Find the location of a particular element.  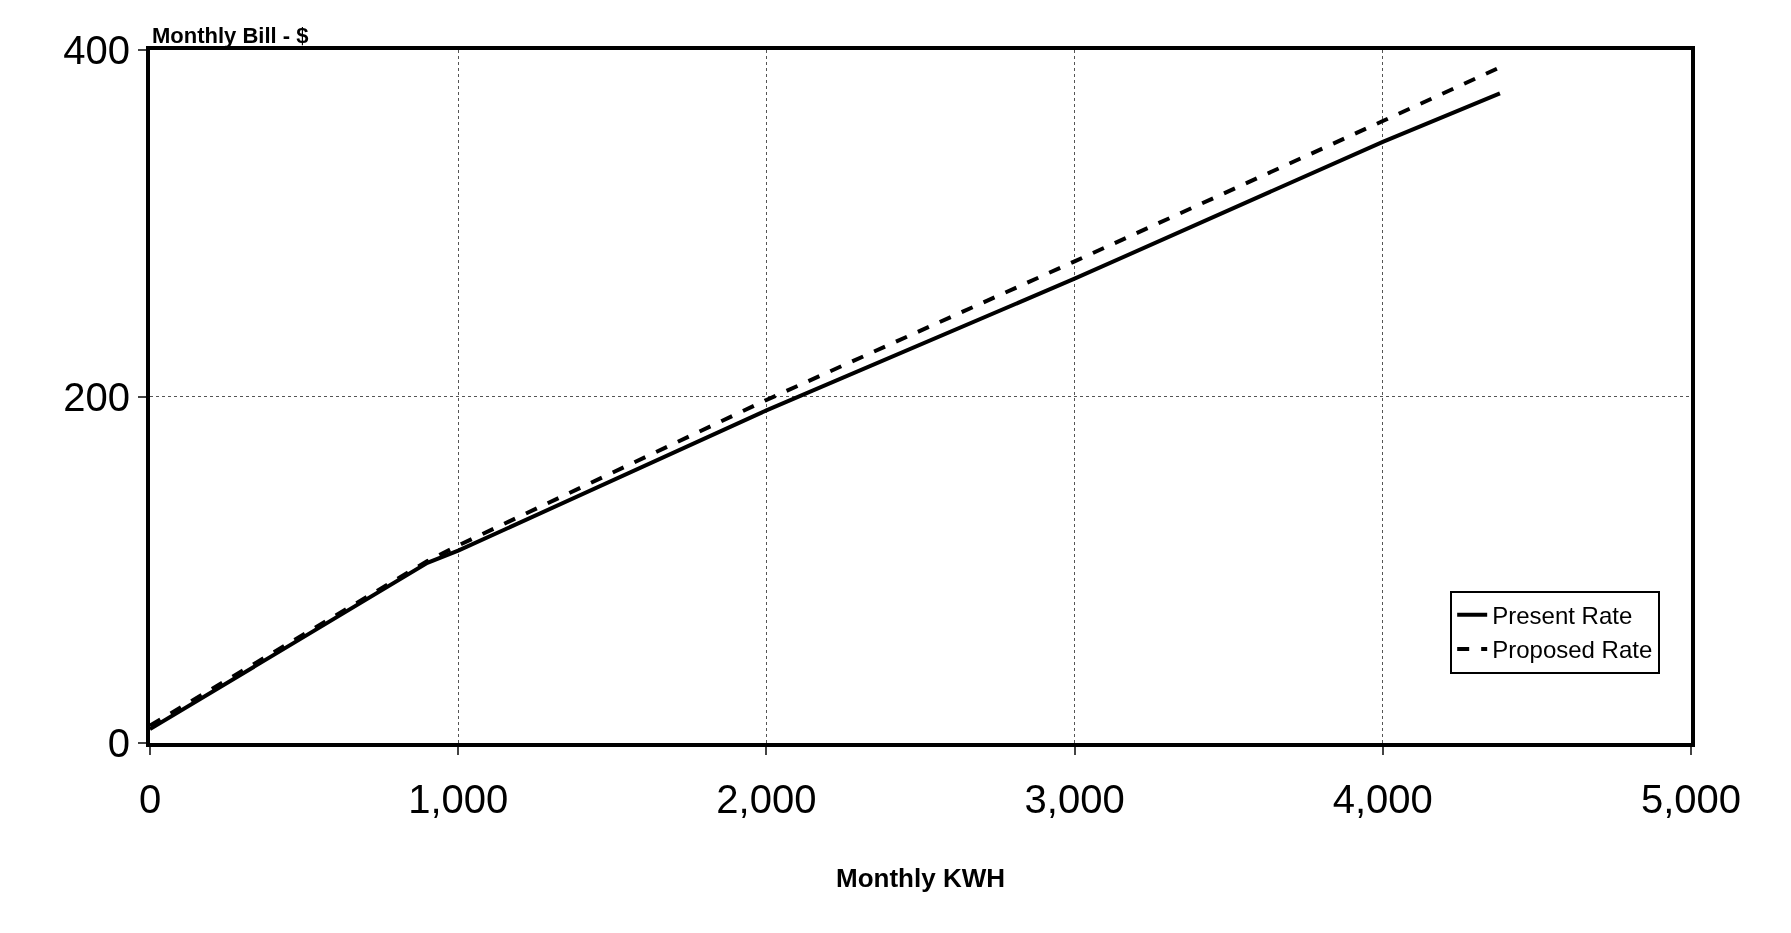

y-tick-label: 0 is located at coordinates (118, 743).